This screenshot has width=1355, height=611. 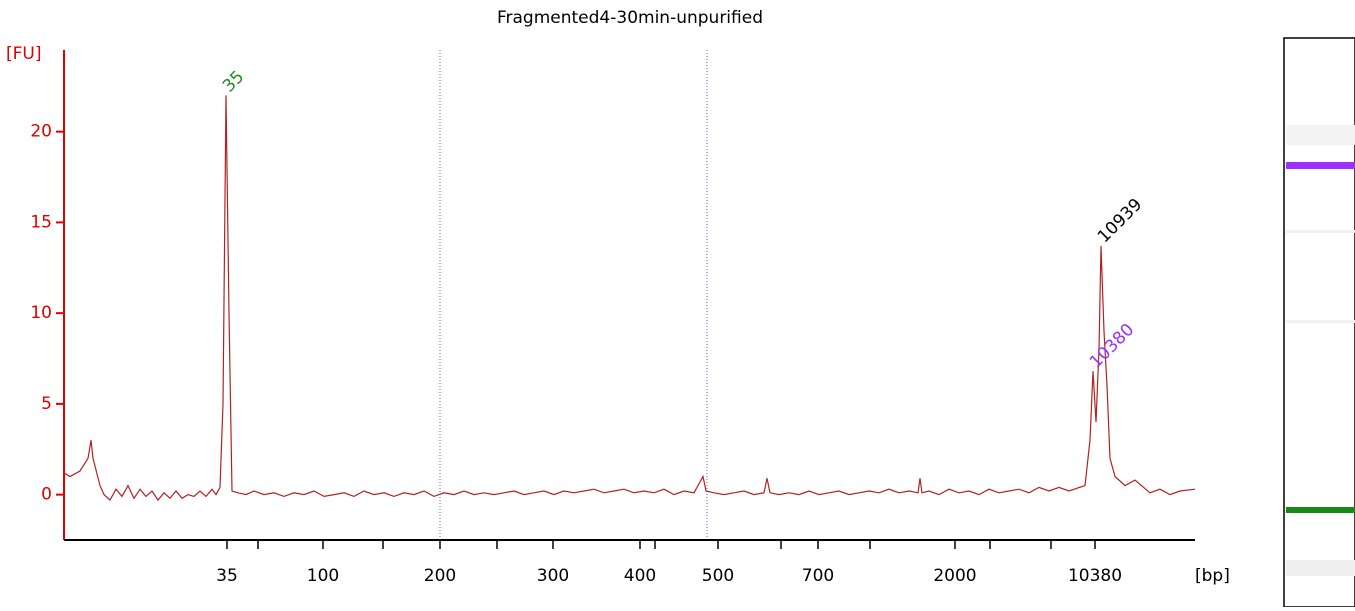 What do you see at coordinates (323, 576) in the screenshot?
I see `x-tick-label: 100` at bounding box center [323, 576].